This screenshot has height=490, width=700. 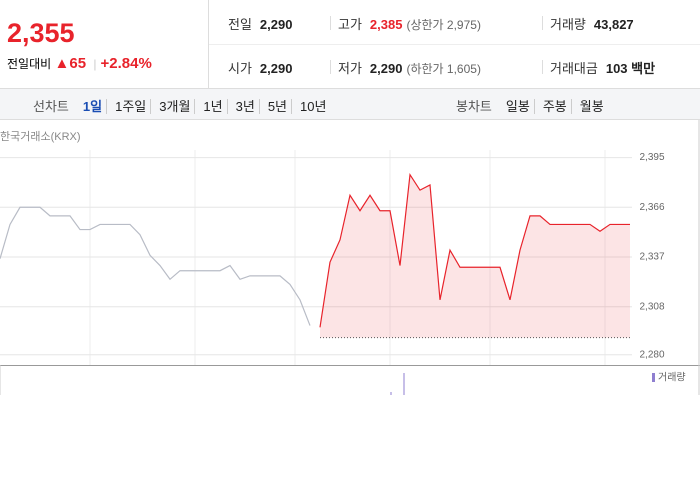 I want to click on stat-label: 거래대금, so click(x=574, y=68).